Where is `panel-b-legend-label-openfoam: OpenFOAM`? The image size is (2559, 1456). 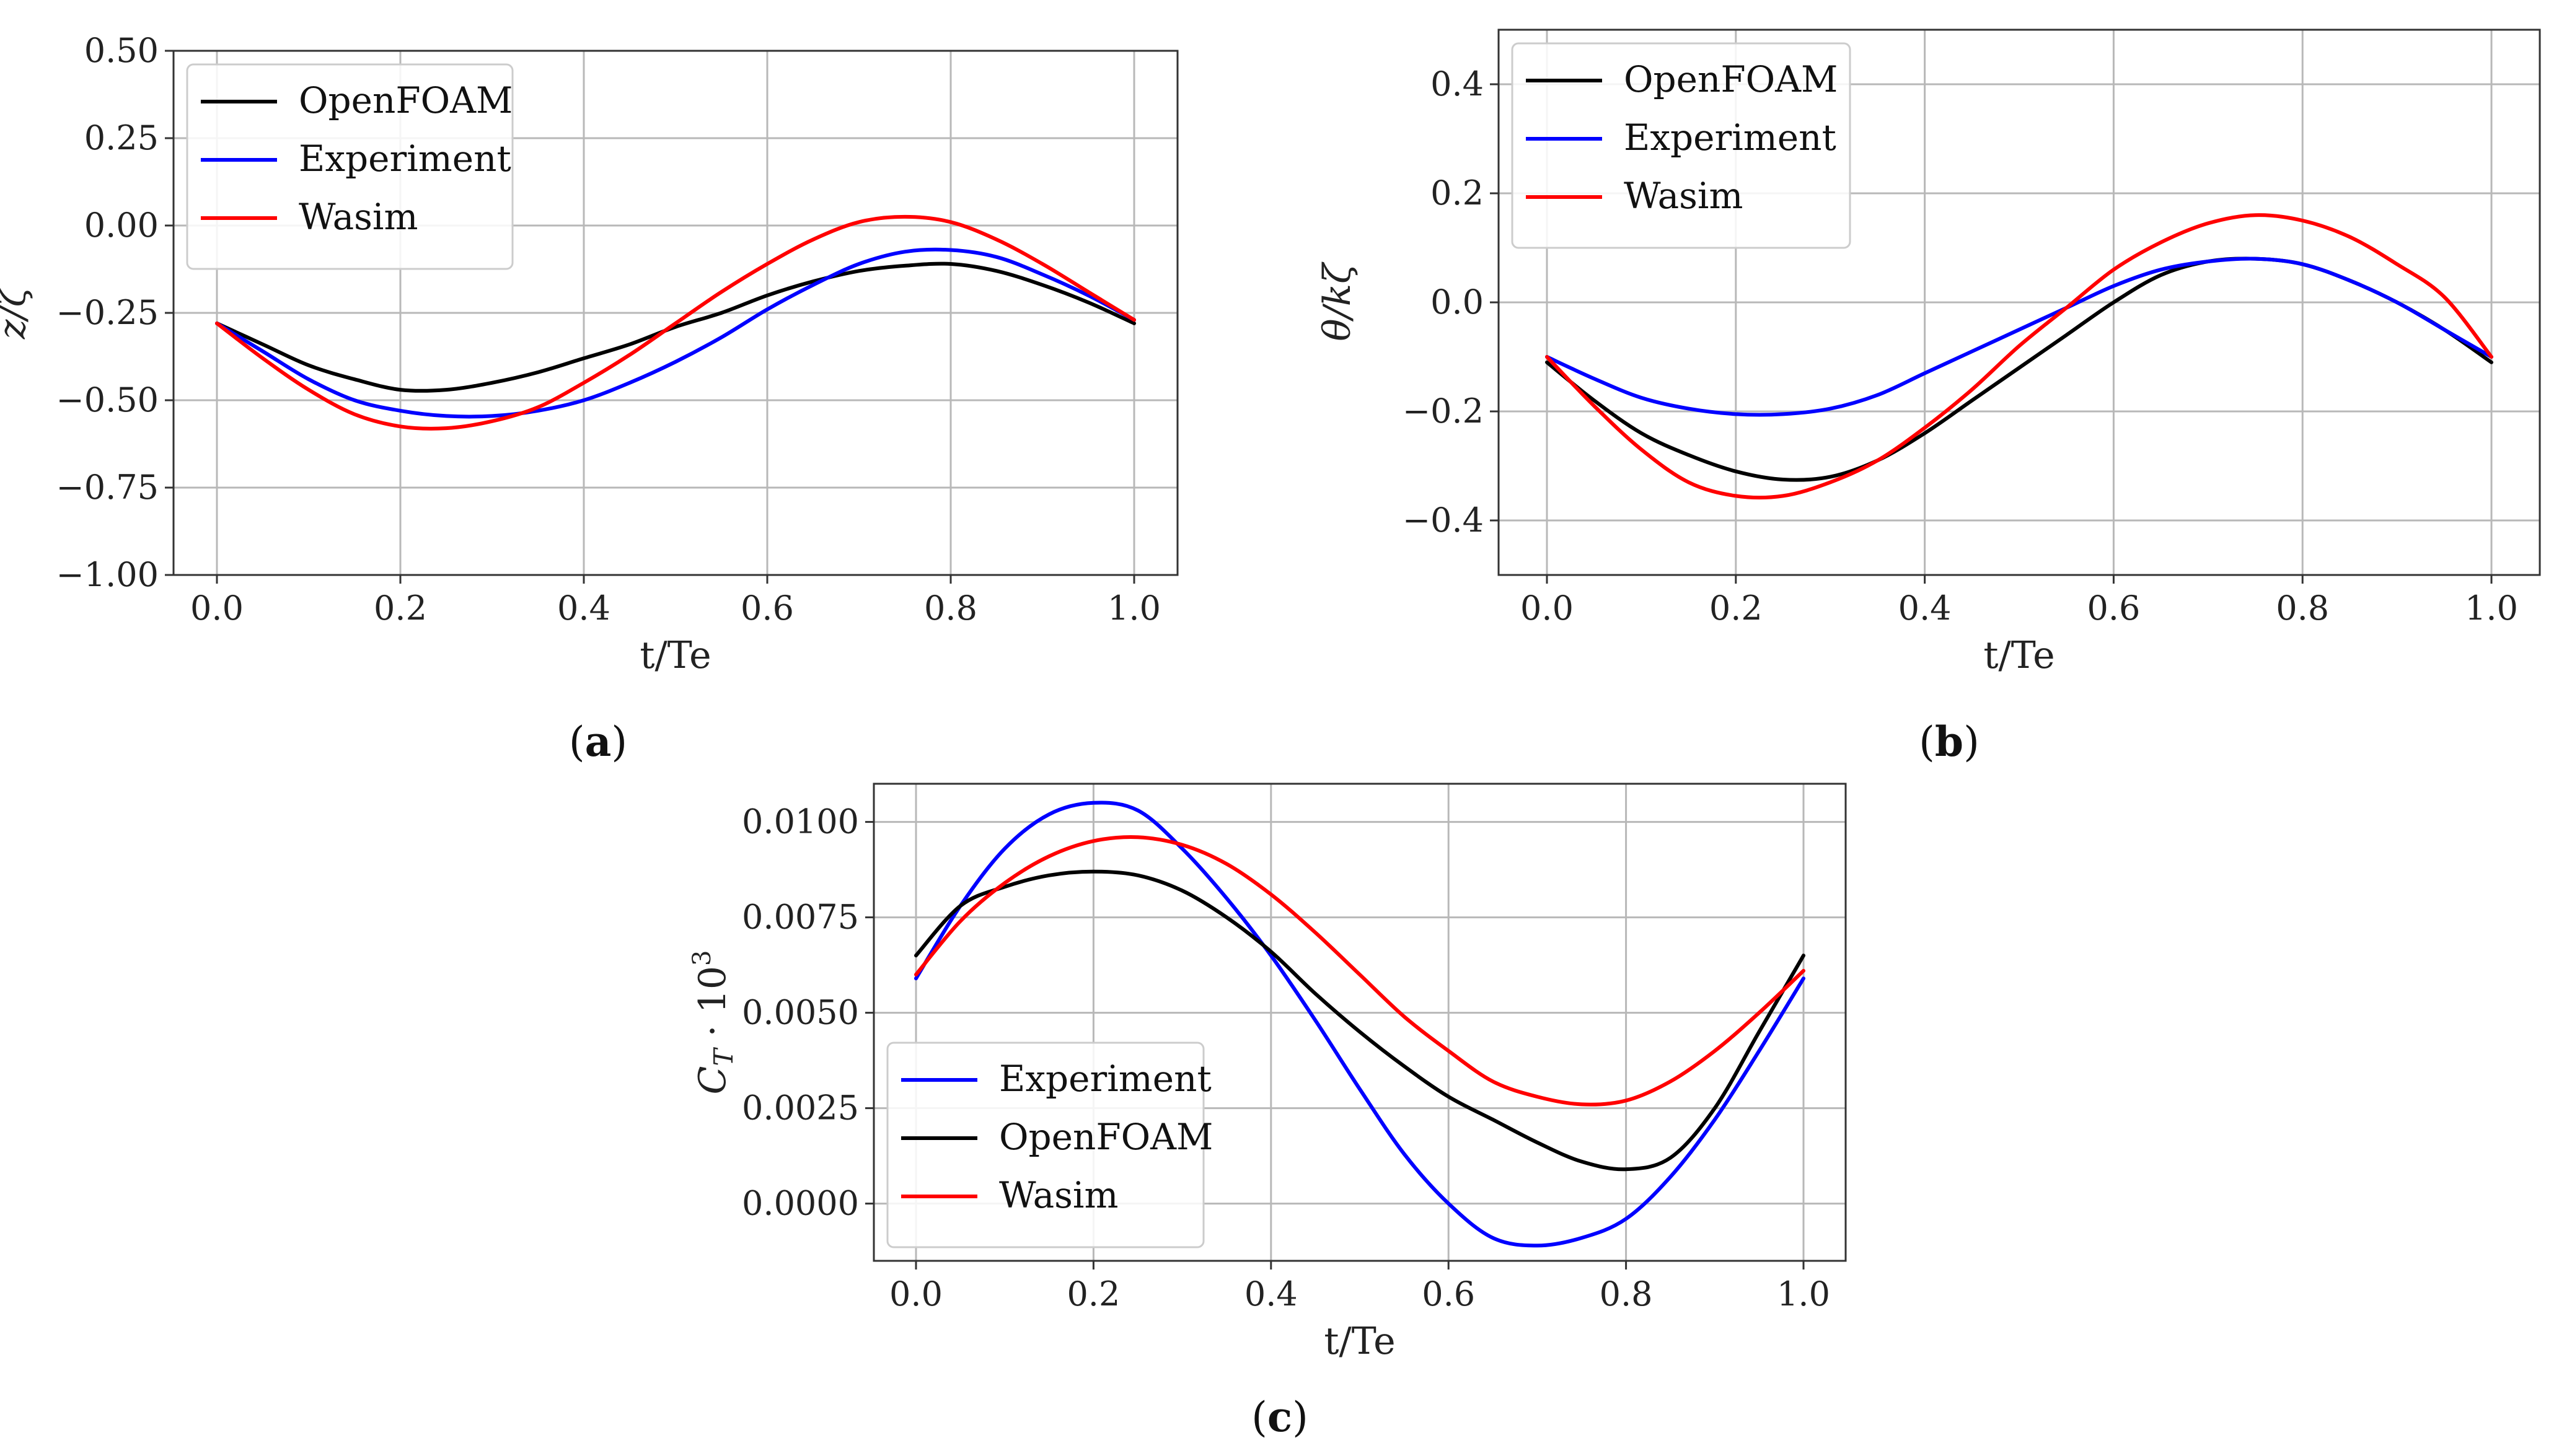
panel-b-legend-label-openfoam: OpenFOAM is located at coordinates (1731, 79).